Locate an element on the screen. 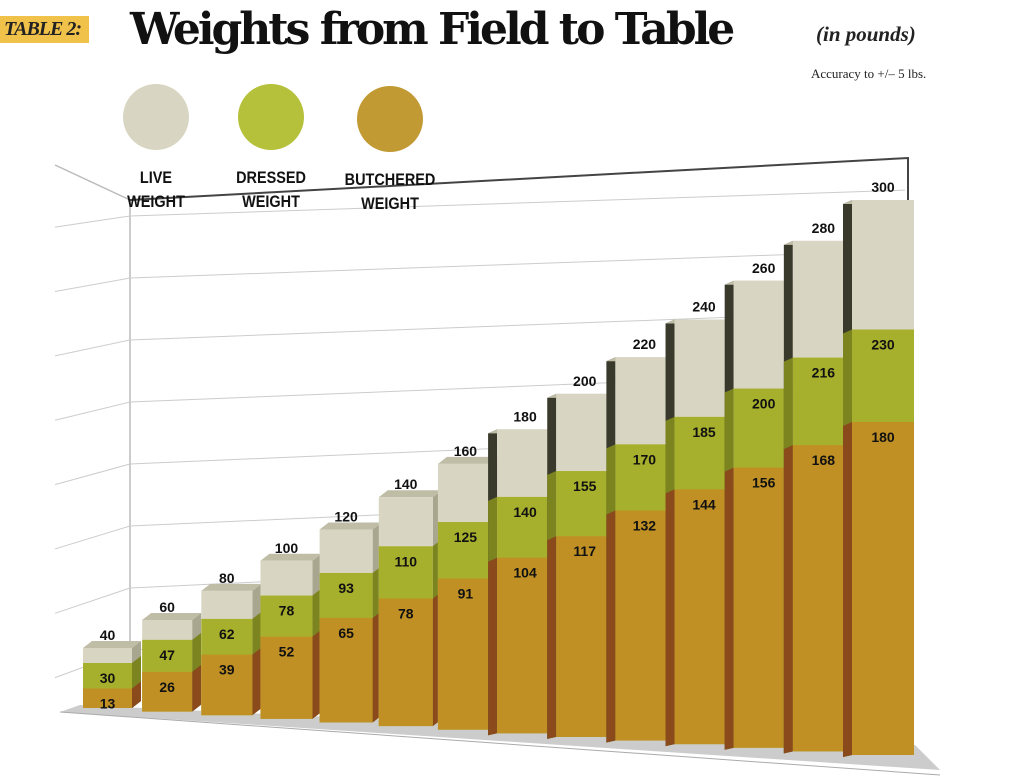 This screenshot has height=777, width=1024. legend-swatch-dressed is located at coordinates (271, 117).